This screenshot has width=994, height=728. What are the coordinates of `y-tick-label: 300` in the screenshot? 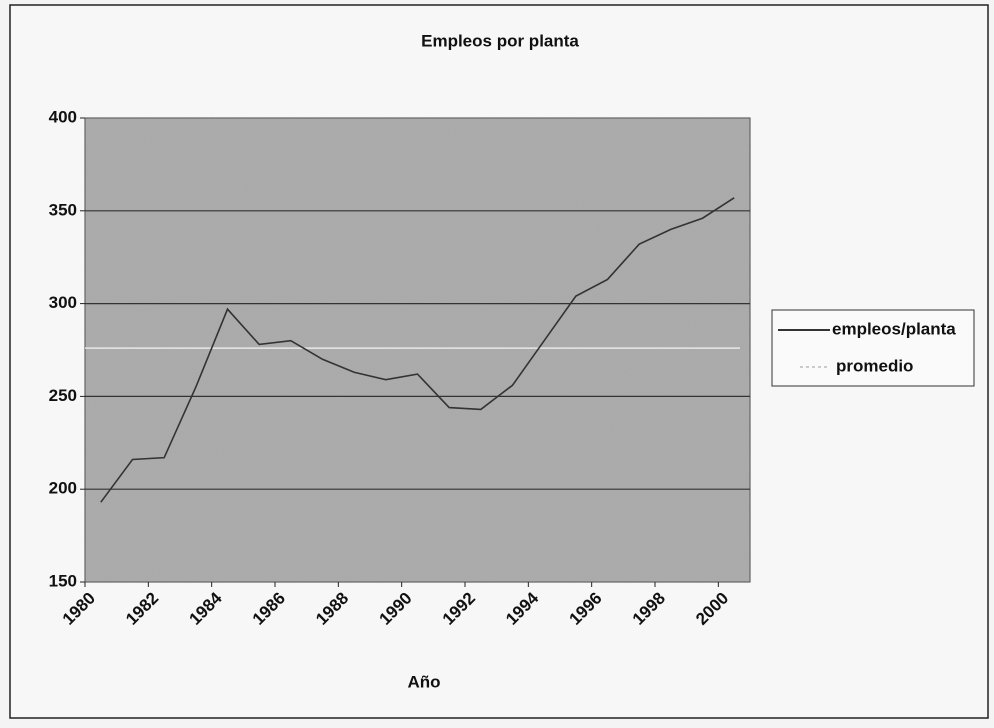 It's located at (63, 302).